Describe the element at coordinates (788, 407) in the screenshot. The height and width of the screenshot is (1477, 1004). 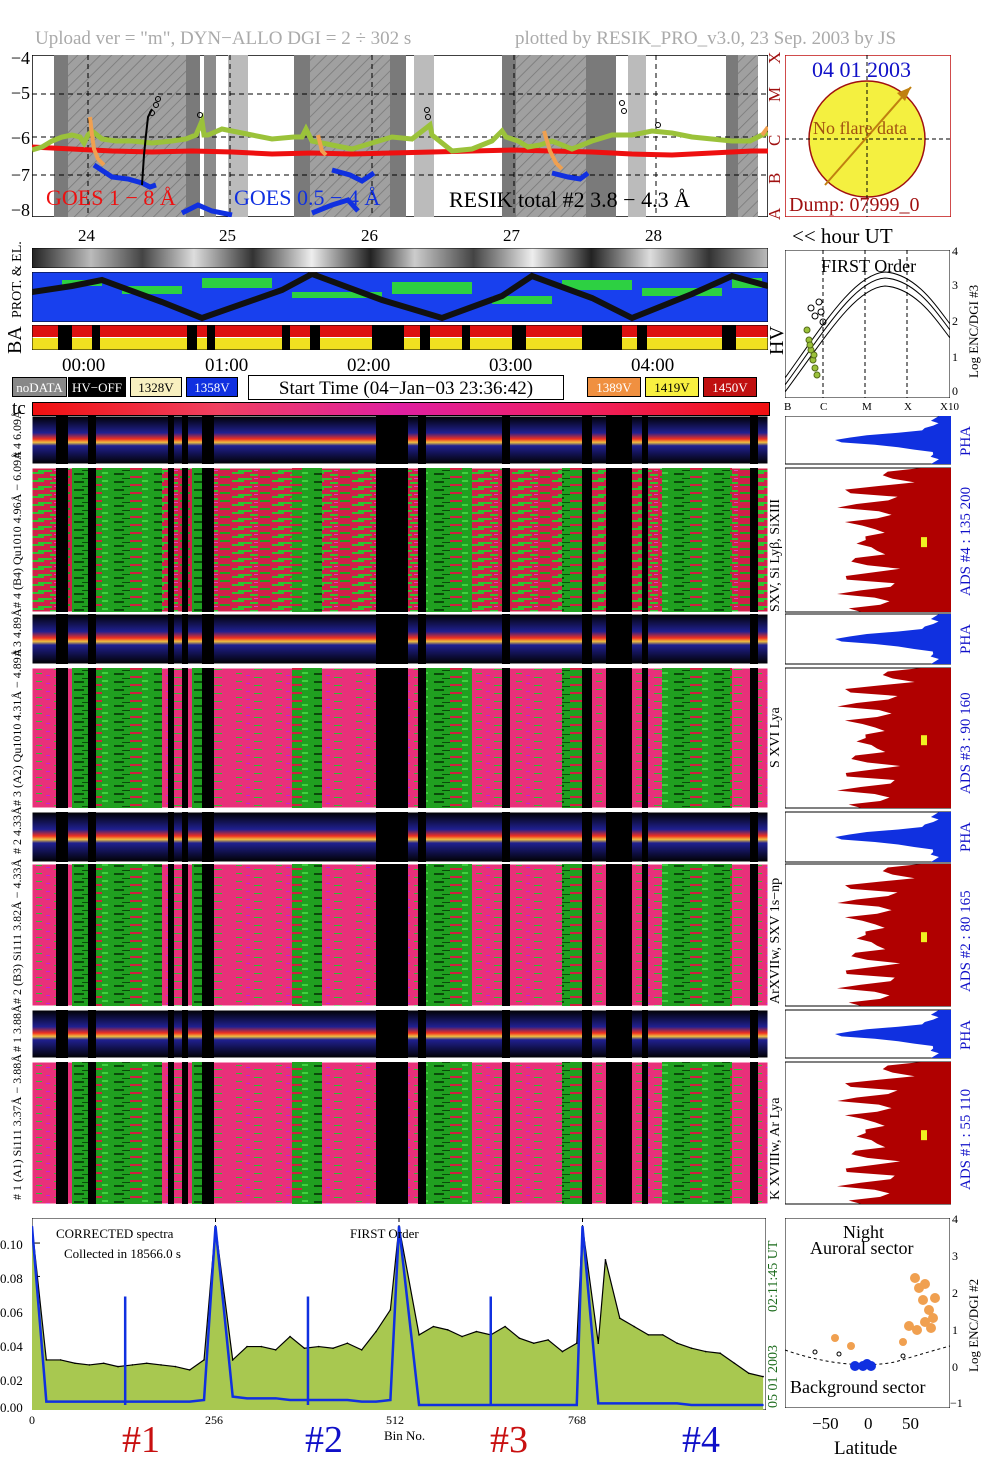
I see `first-order-xtick-b: B` at that location.